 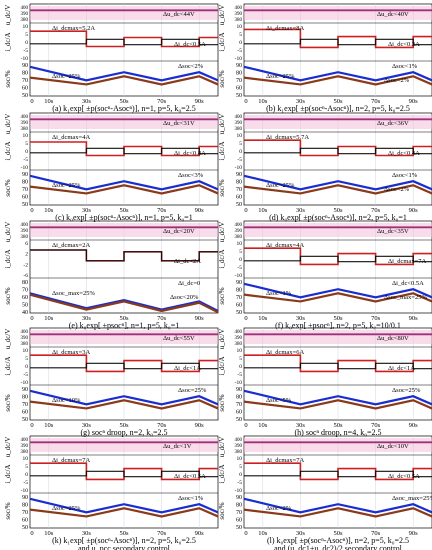 What do you see at coordinates (405, 297) in the screenshot?
I see `annotation: Δsoc_max=25%` at bounding box center [405, 297].